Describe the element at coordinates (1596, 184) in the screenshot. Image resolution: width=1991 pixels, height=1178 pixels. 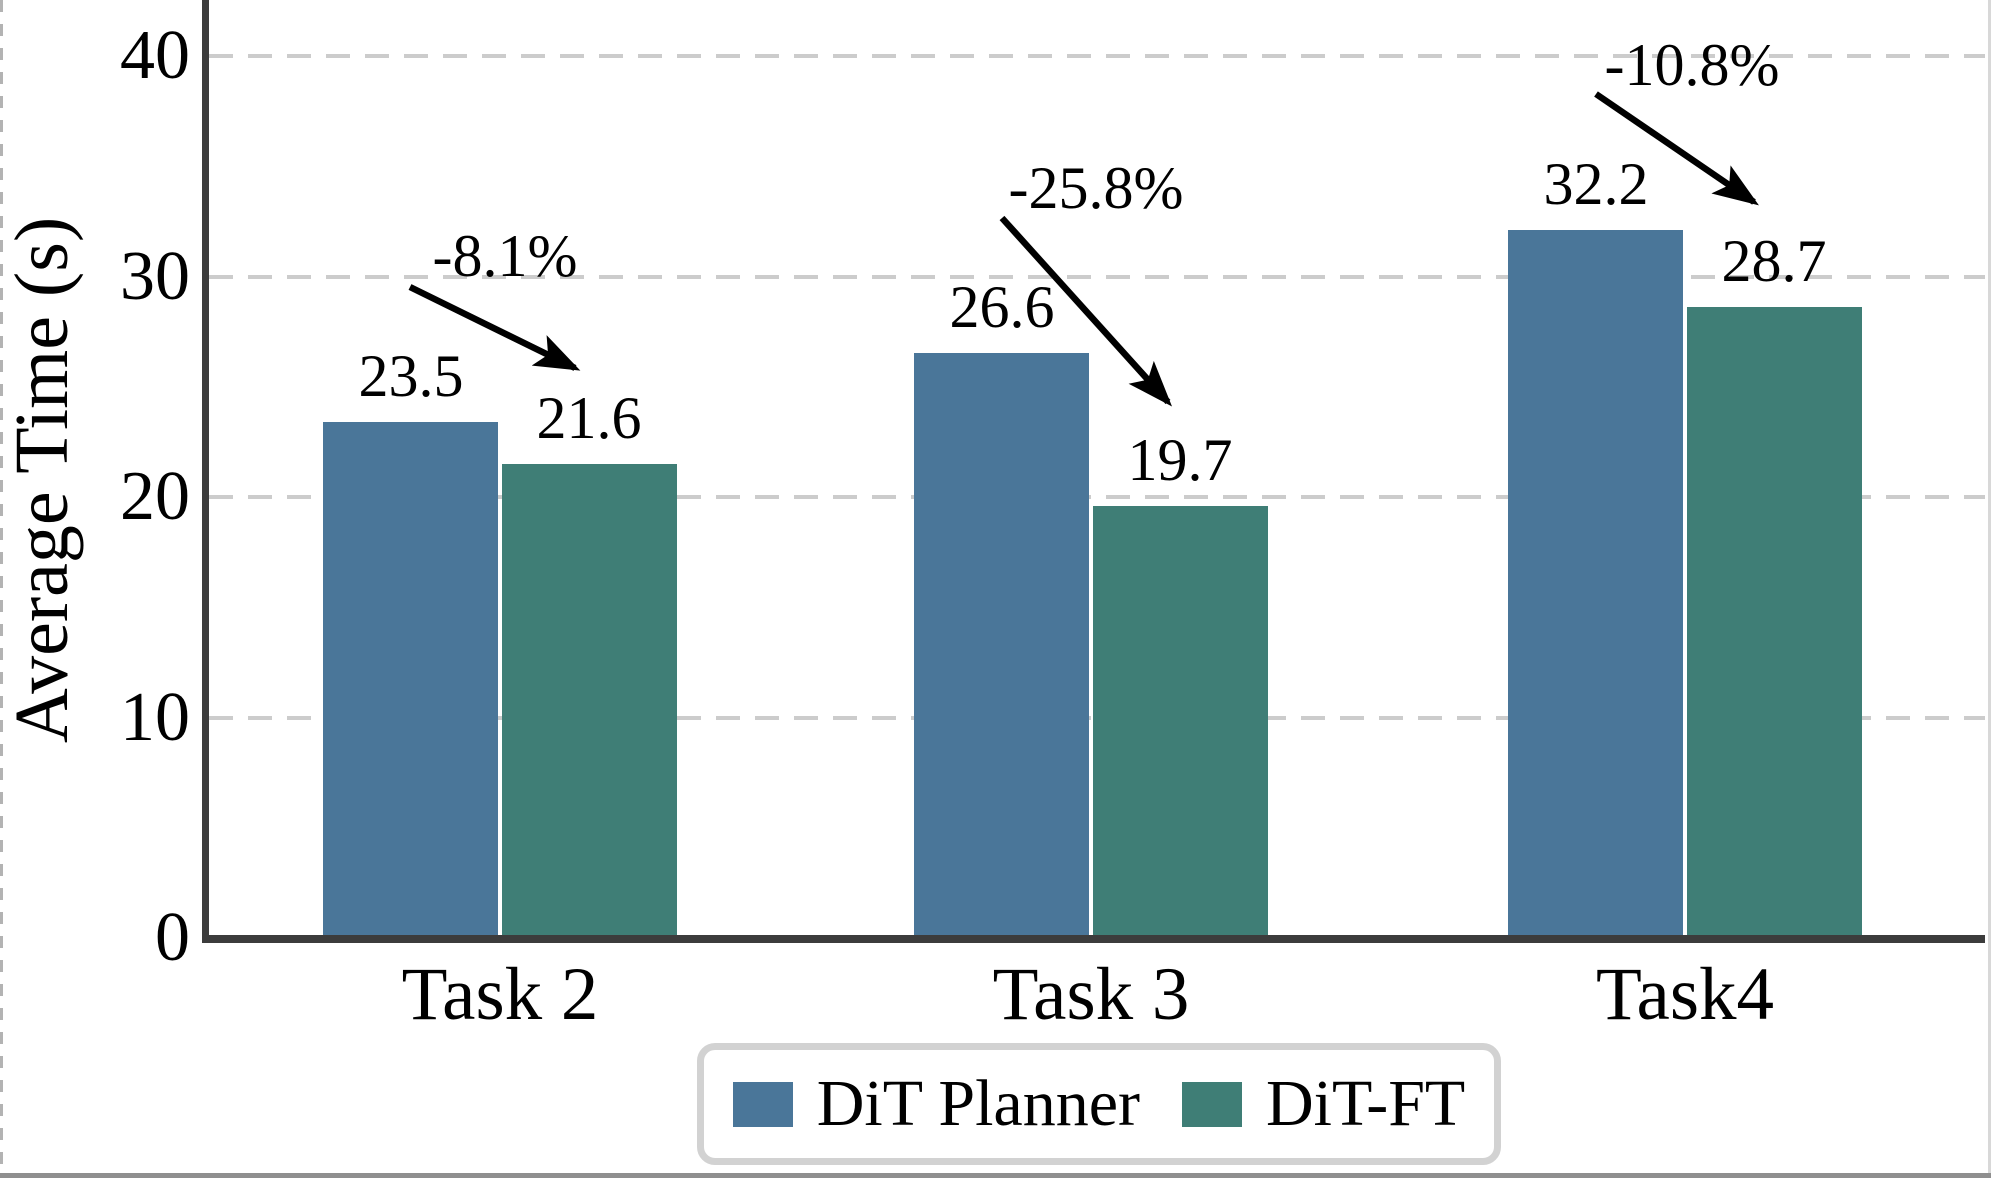
I see `value-label-dit-planner-task4: 32.2` at that location.